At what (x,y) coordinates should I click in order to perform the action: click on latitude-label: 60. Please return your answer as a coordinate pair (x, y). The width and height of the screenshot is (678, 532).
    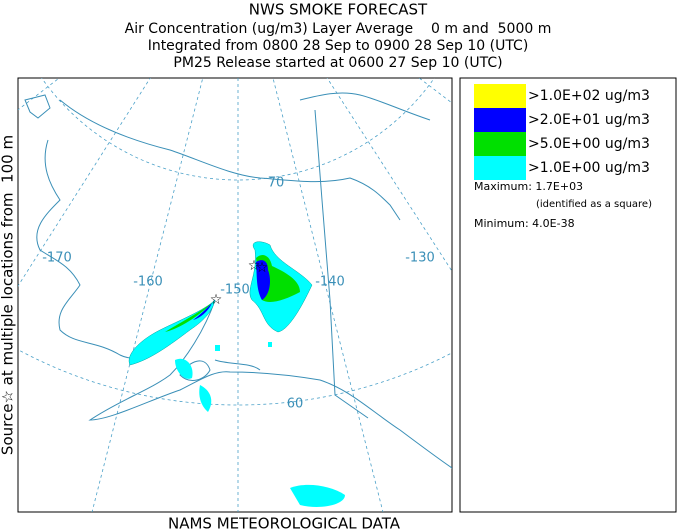
    Looking at the image, I should click on (295, 404).